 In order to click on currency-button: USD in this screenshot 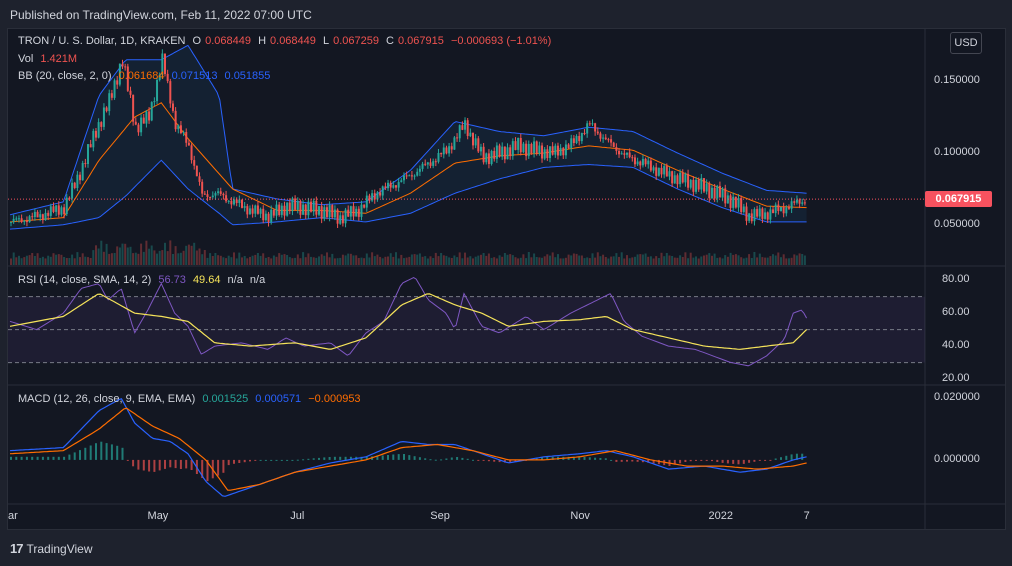, I will do `click(966, 43)`.